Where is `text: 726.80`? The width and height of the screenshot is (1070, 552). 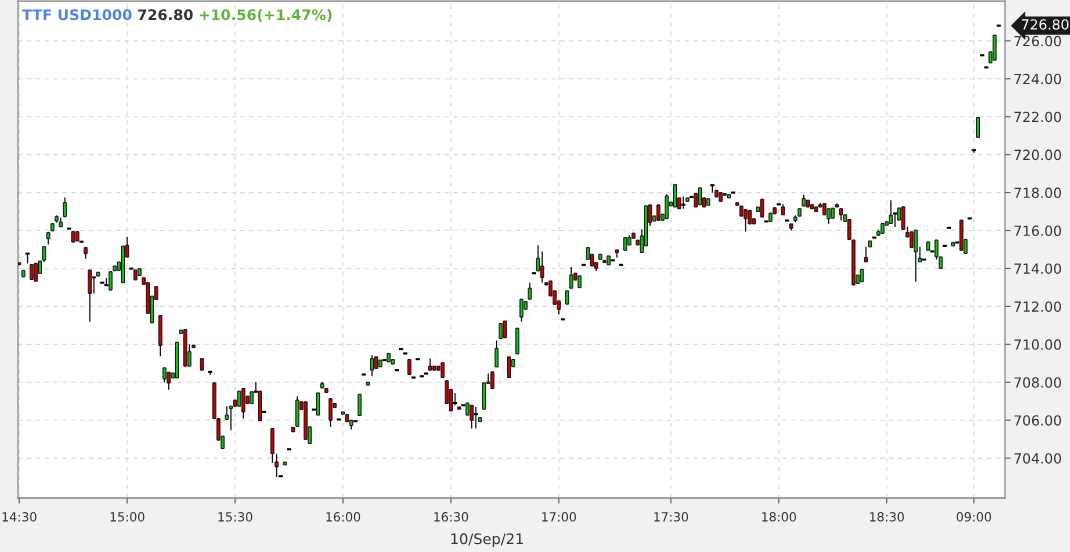 text: 726.80 is located at coordinates (1045, 24).